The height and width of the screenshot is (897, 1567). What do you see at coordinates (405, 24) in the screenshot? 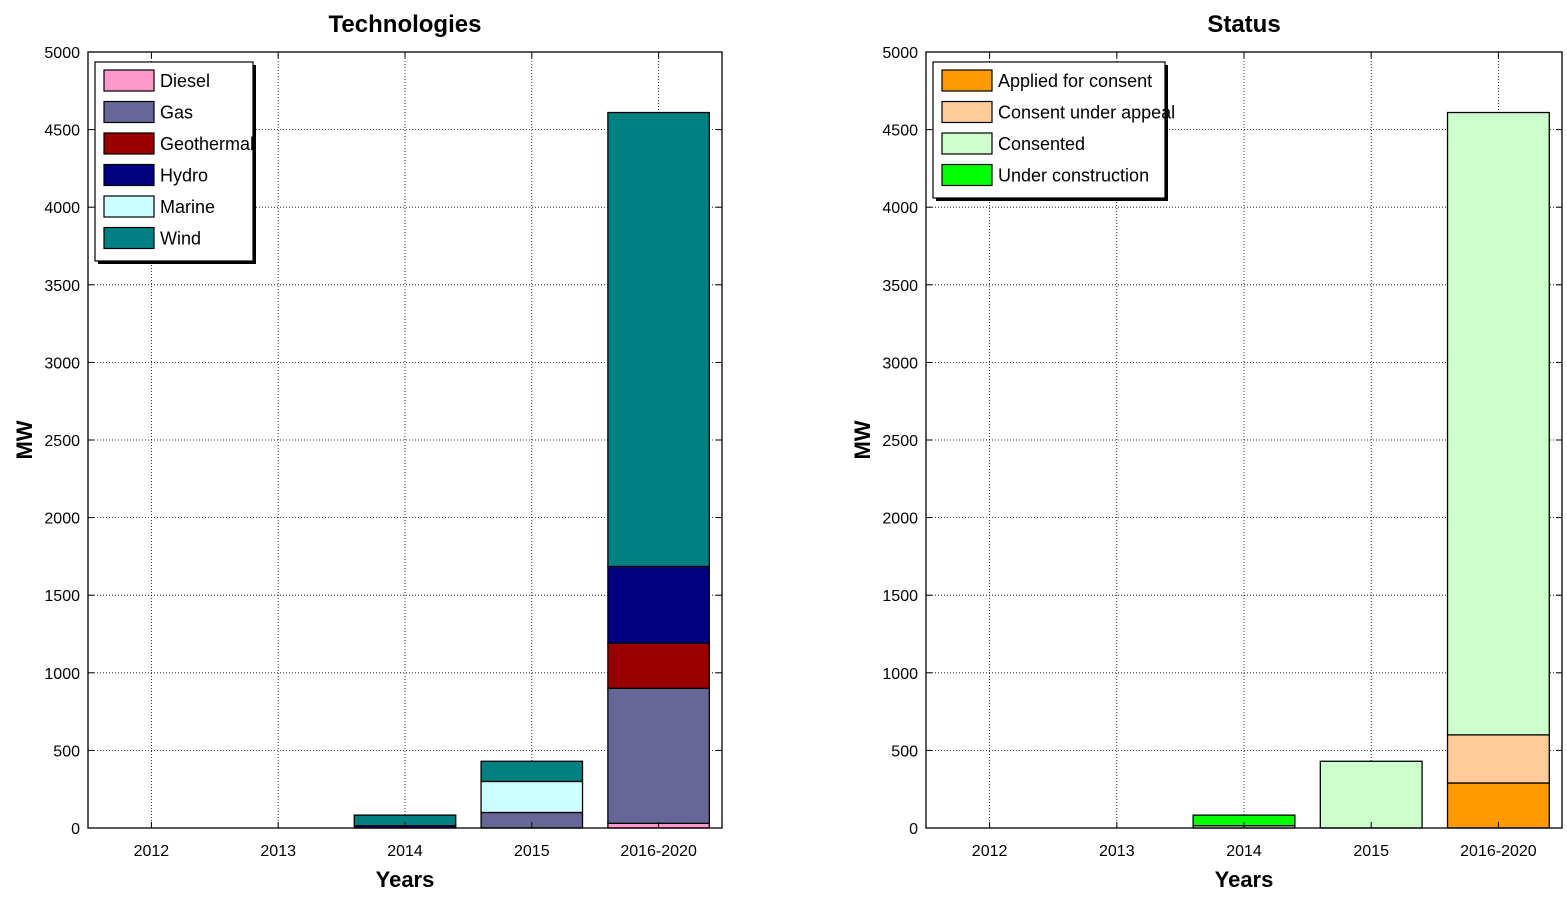
I see `chart-title: Technologies` at bounding box center [405, 24].